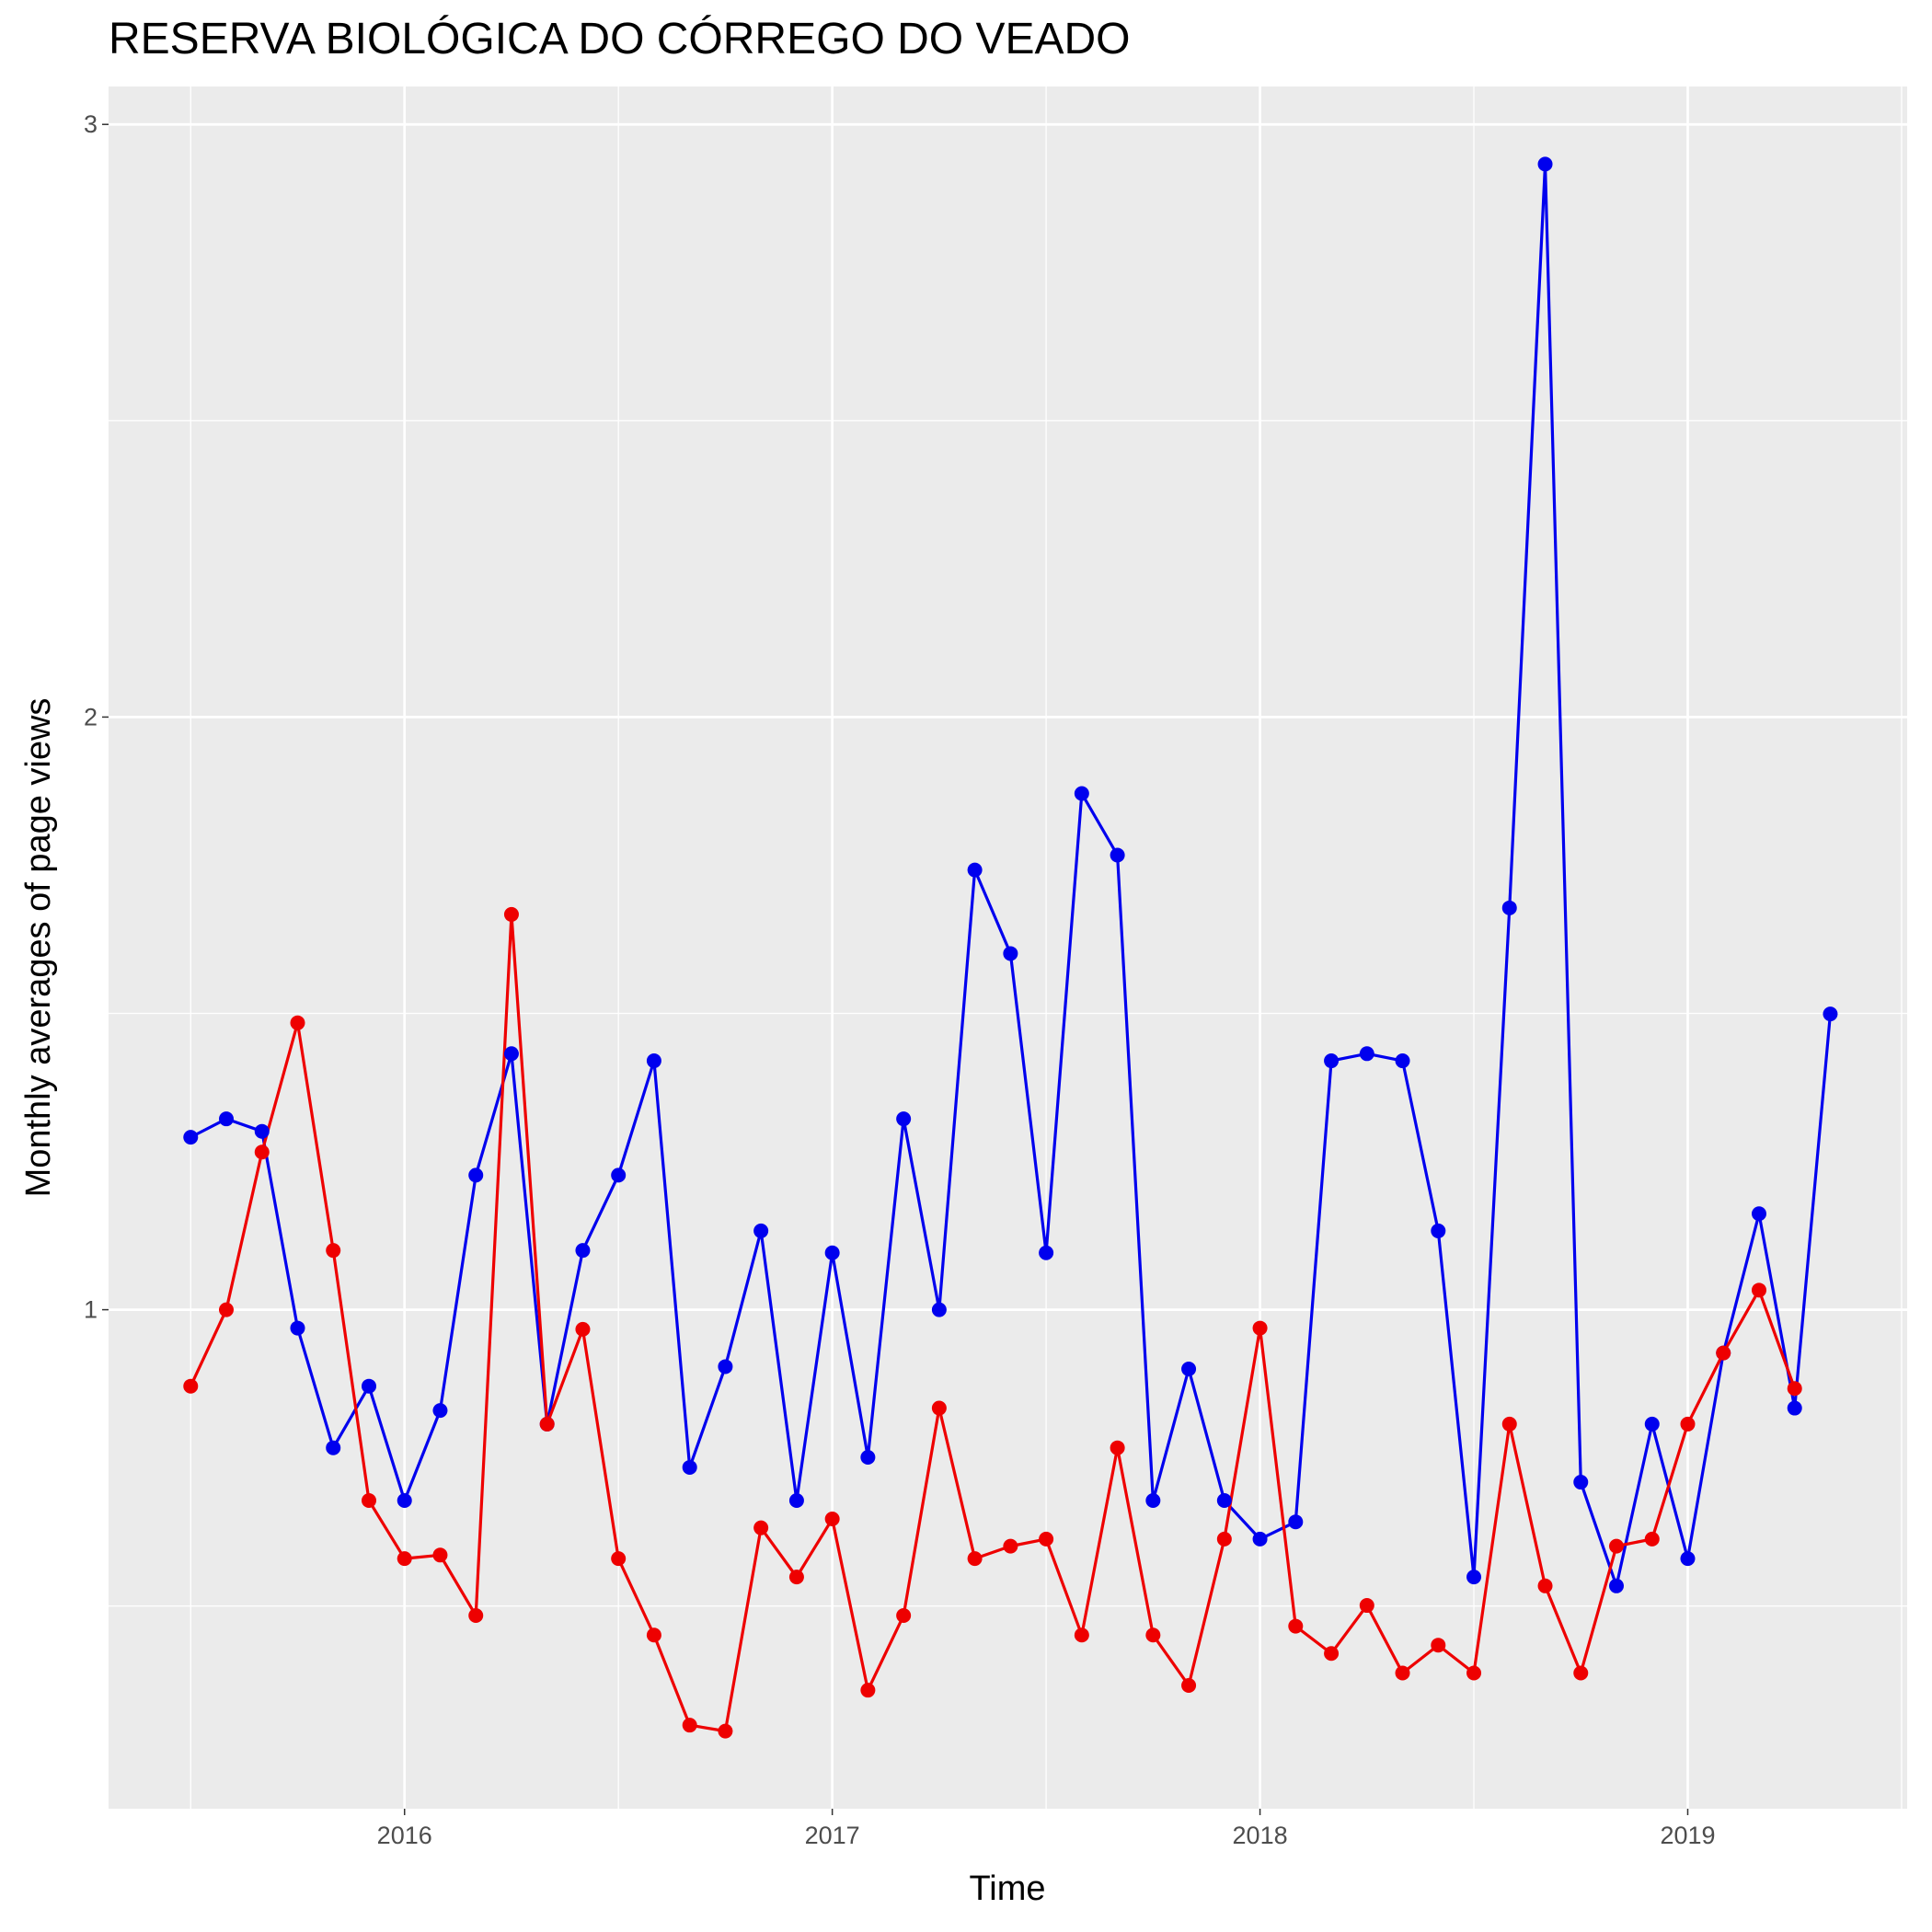  What do you see at coordinates (91, 1310) in the screenshot?
I see `y-tick-label: 1` at bounding box center [91, 1310].